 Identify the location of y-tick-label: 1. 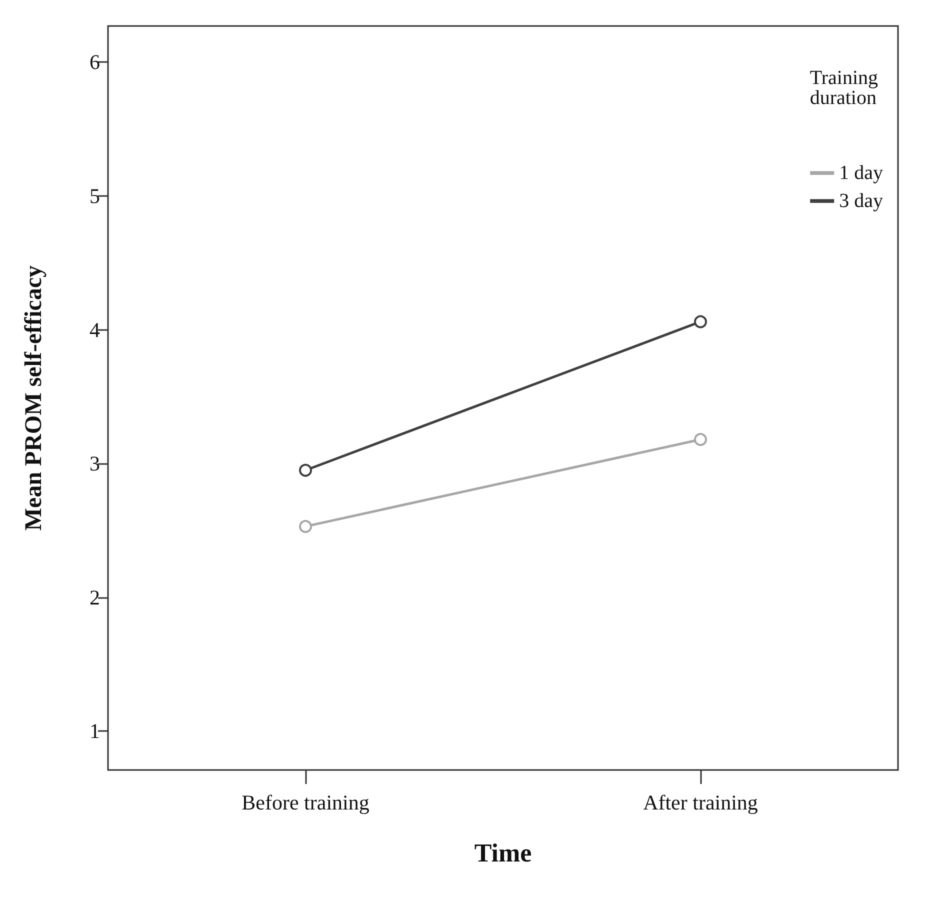
(95, 731).